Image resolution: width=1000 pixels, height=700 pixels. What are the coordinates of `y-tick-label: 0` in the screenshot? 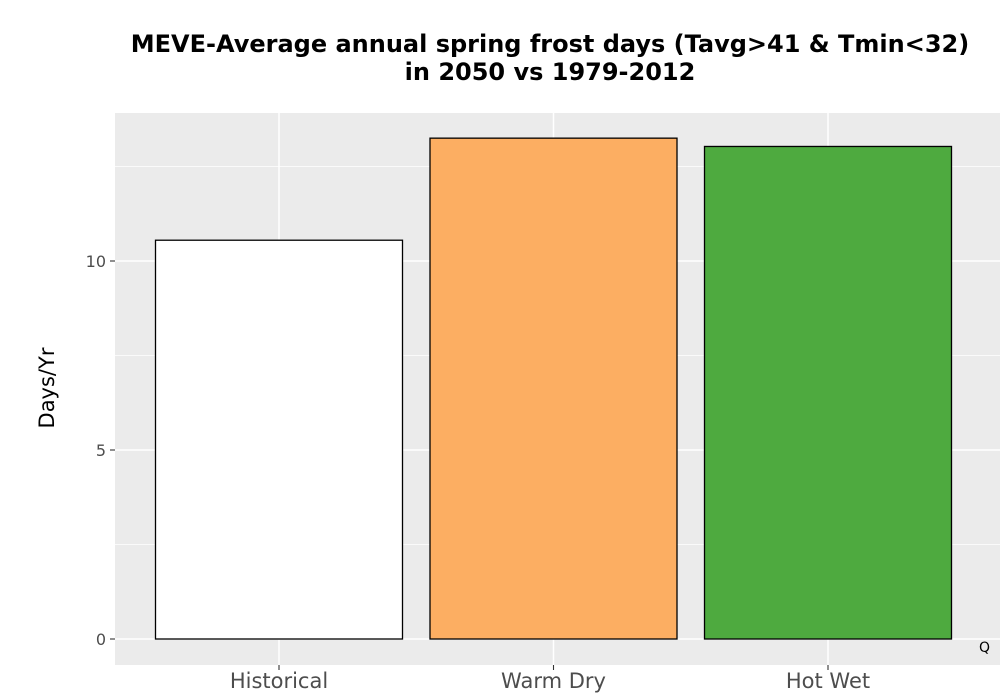 It's located at (101, 639).